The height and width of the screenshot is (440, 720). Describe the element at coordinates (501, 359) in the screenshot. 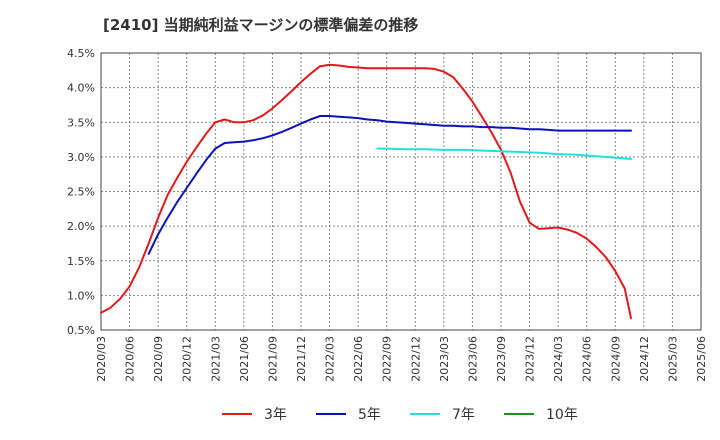

I see `x-tick-label: 2023/09` at that location.